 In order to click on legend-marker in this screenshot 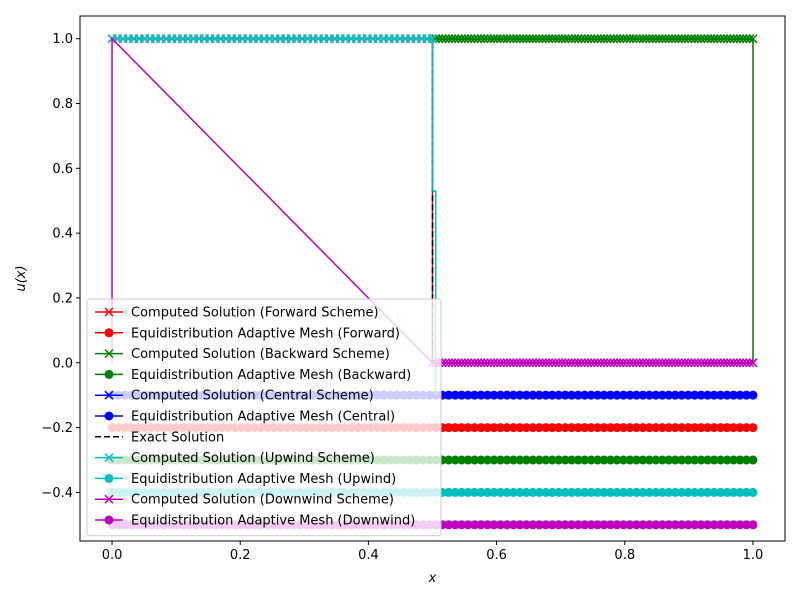, I will do `click(109, 395)`.